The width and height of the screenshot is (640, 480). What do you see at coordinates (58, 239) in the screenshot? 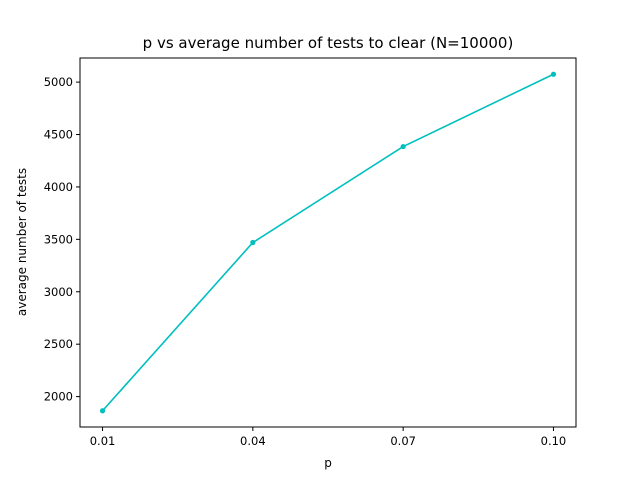
I see `y-tick-label: 3500` at bounding box center [58, 239].